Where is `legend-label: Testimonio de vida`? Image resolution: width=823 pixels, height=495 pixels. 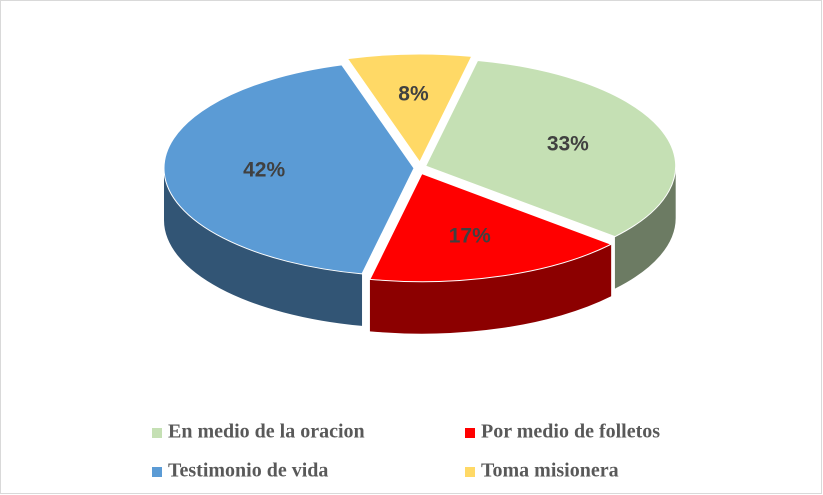 legend-label: Testimonio de vida is located at coordinates (248, 471).